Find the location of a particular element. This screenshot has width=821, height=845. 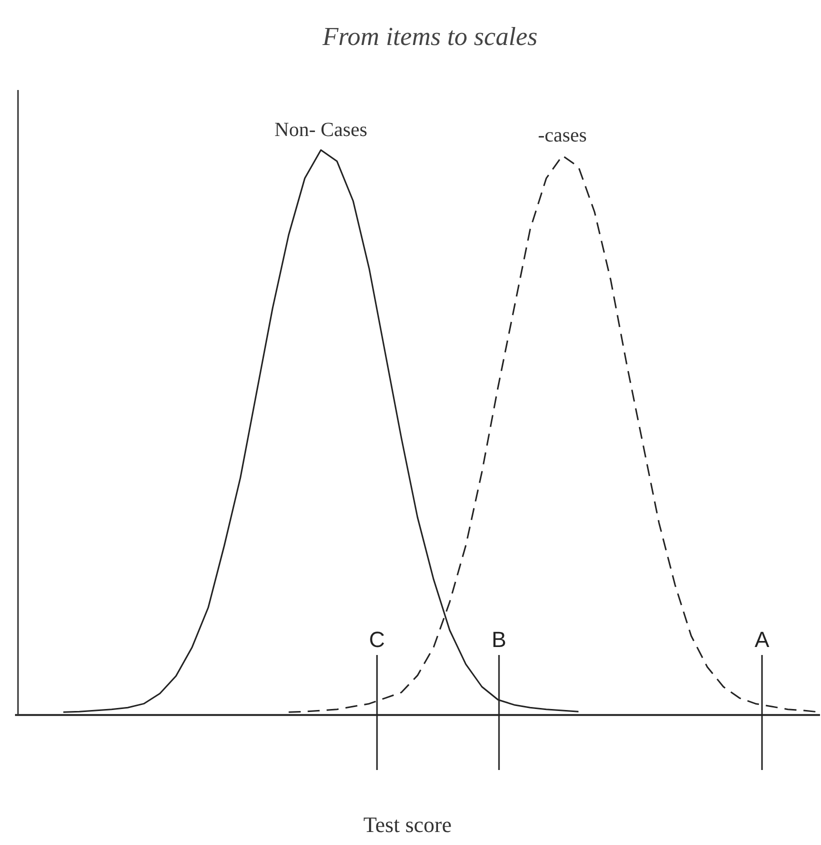

chart-title: From items to scales is located at coordinates (430, 36).